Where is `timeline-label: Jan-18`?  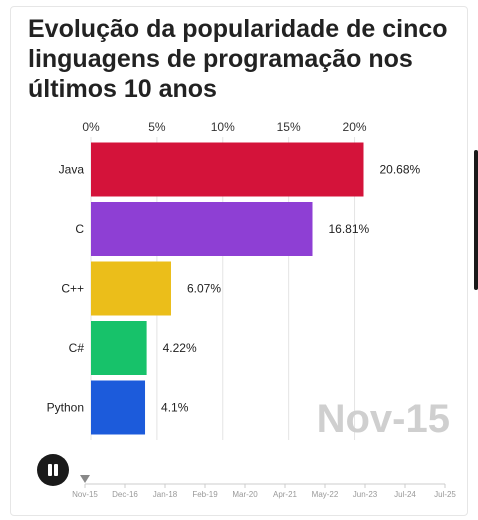 timeline-label: Jan-18 is located at coordinates (165, 494).